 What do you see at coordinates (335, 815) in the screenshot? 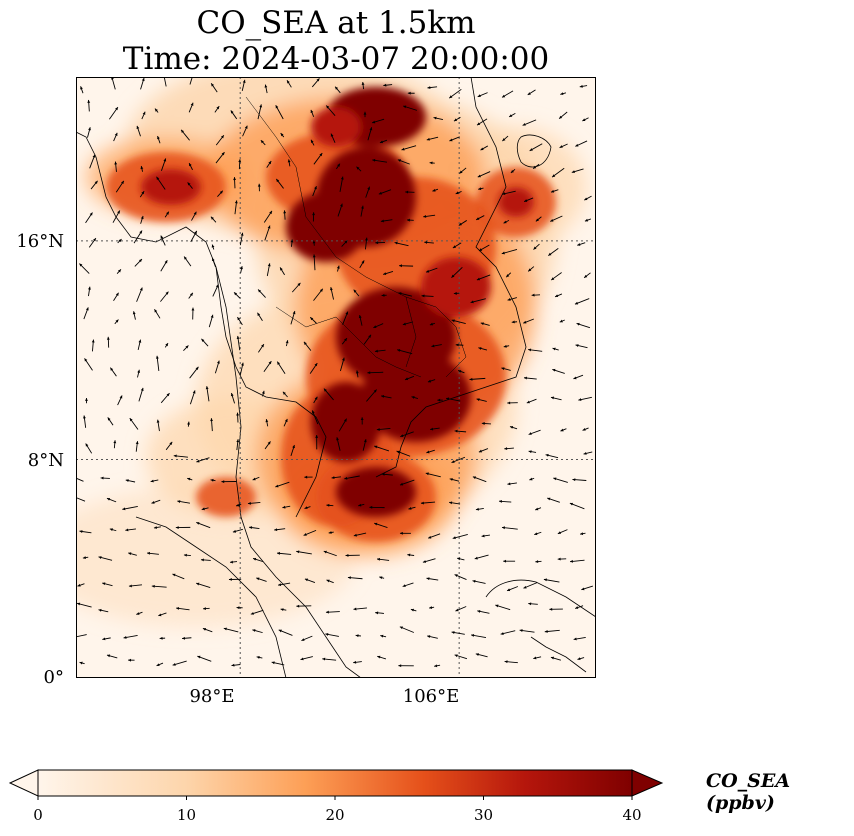
I see `colorbar-tick-label: 20` at bounding box center [335, 815].